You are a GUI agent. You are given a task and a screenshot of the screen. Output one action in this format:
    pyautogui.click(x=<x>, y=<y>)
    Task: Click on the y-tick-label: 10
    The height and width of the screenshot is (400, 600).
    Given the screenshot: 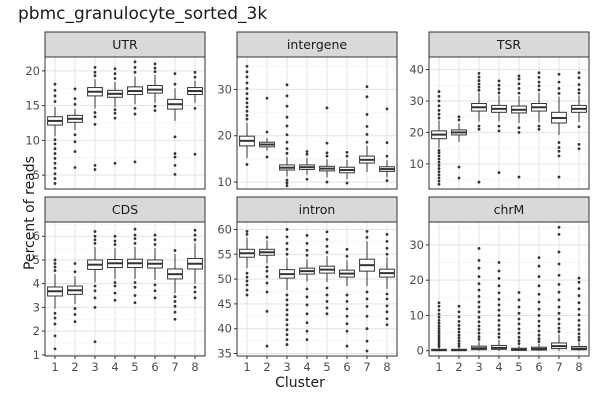 What is the action you would take?
    pyautogui.click(x=224, y=182)
    